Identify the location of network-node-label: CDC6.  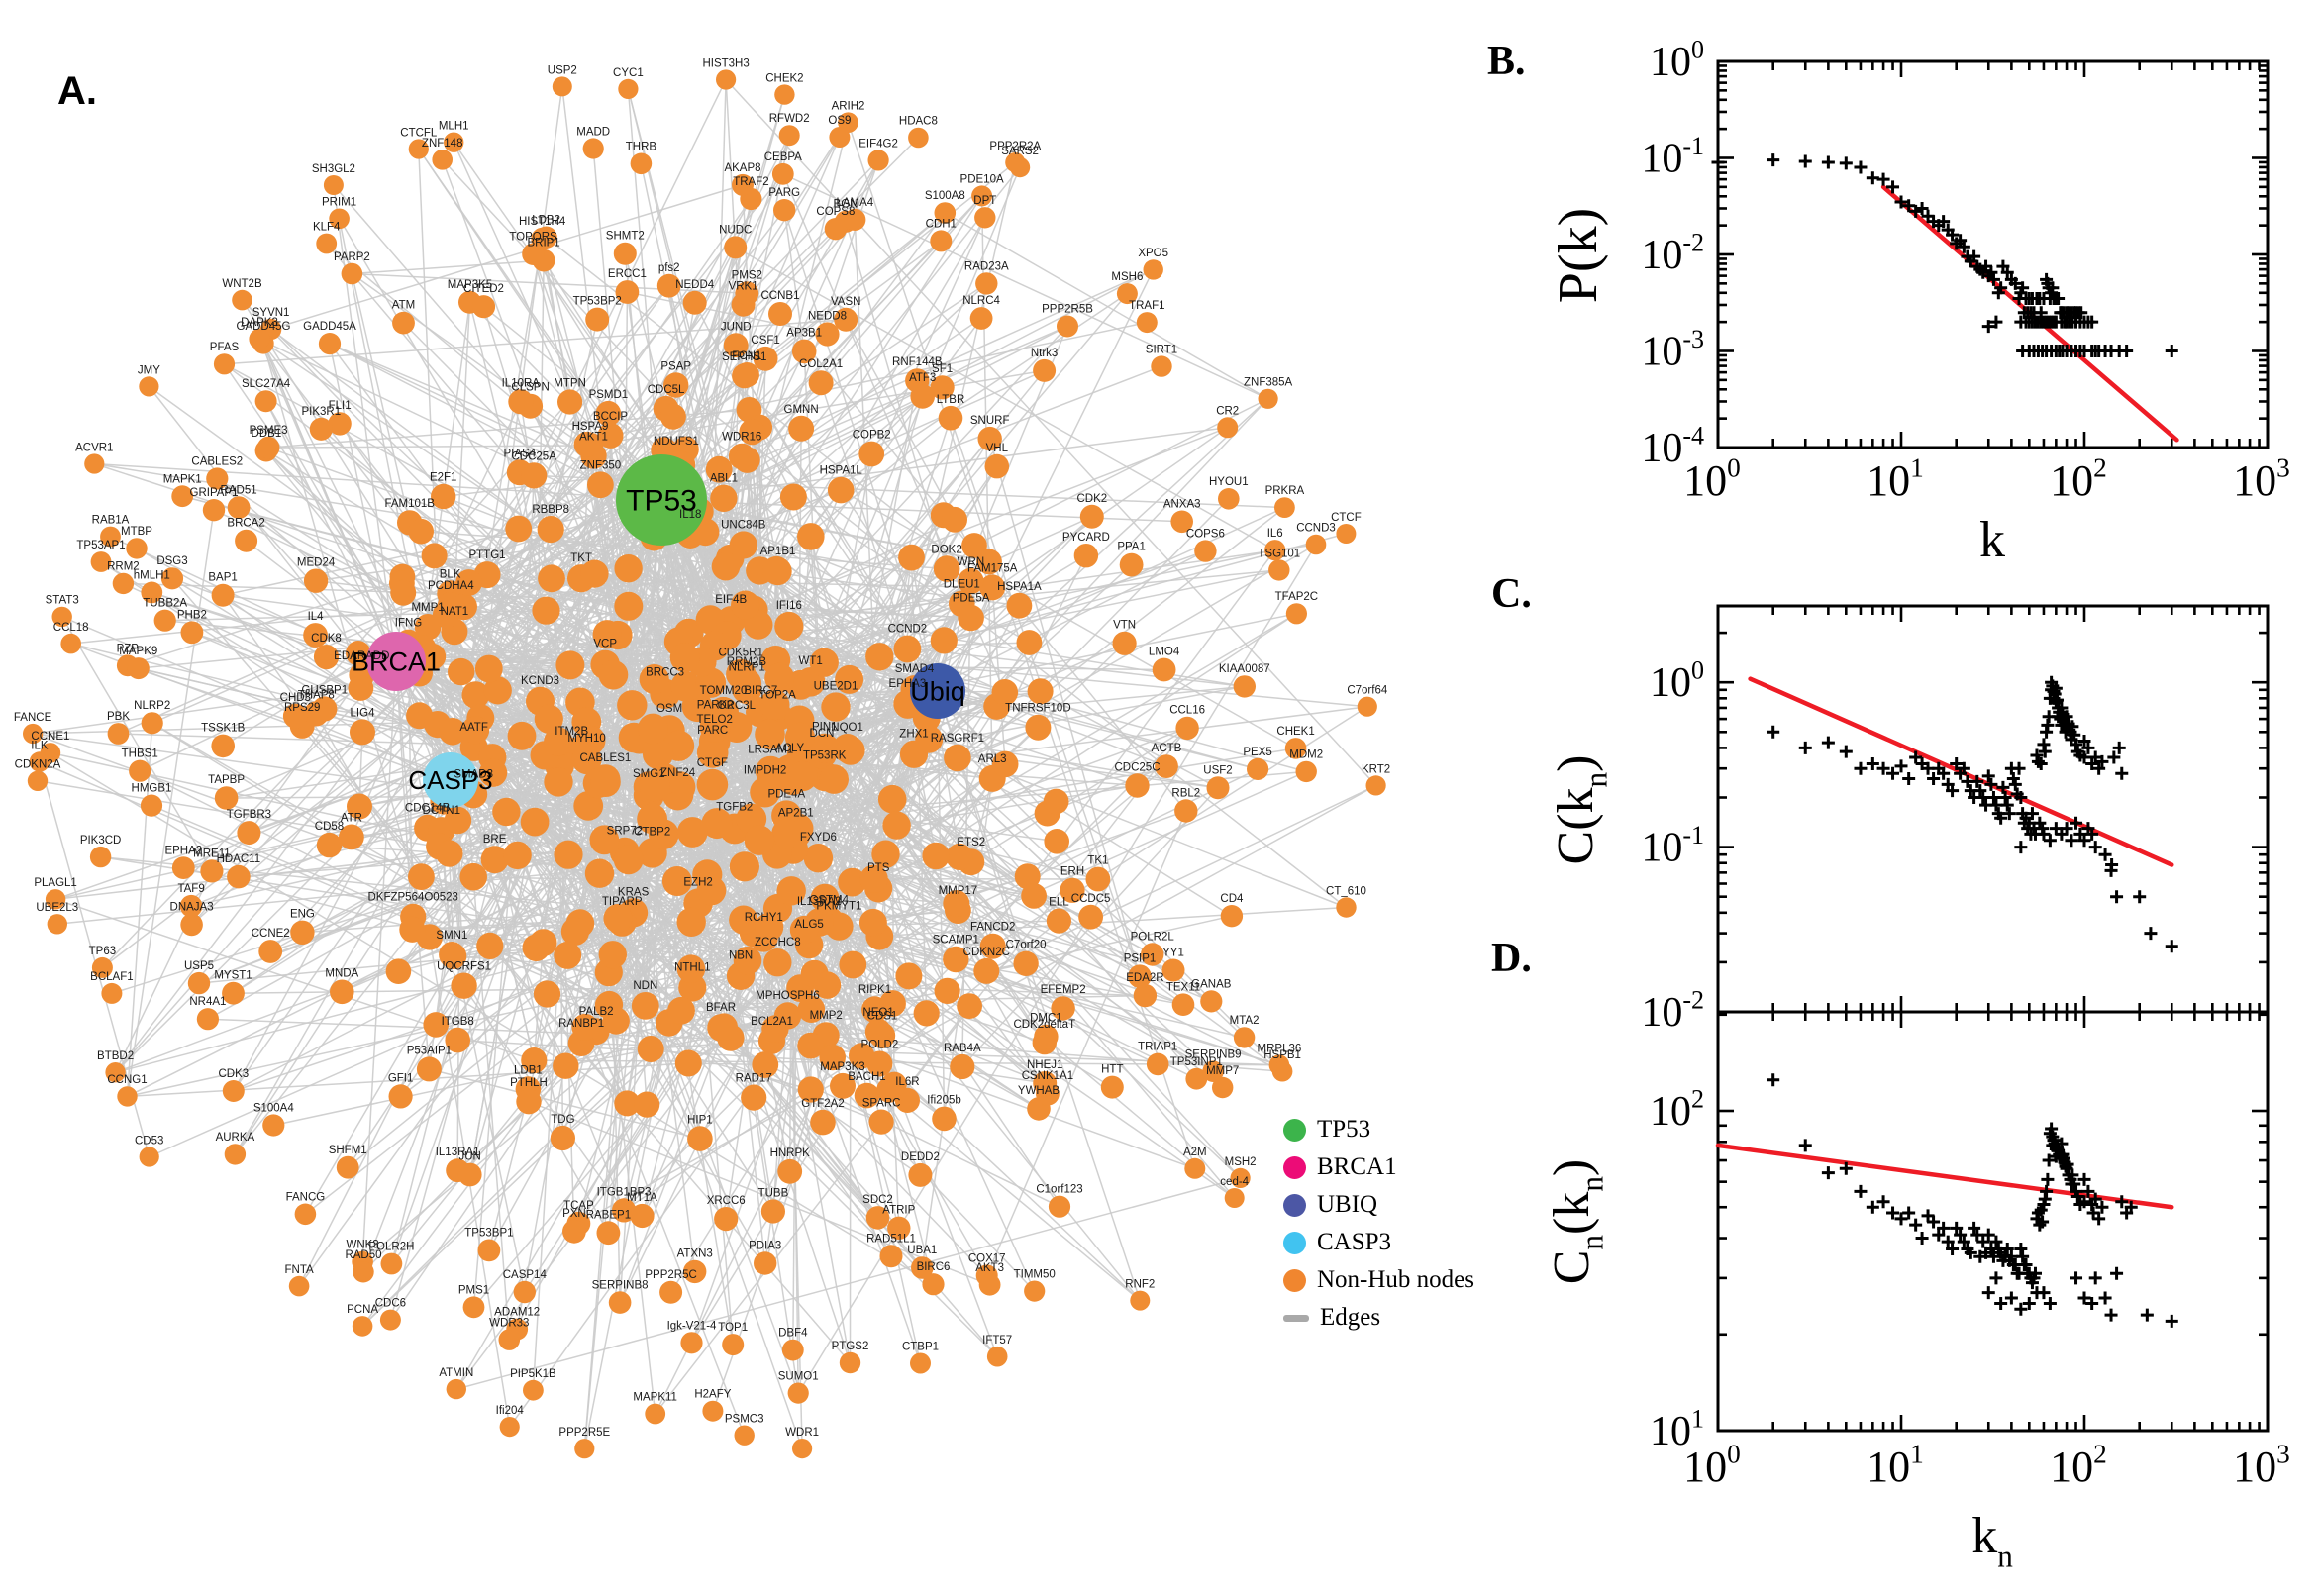
(390, 1304).